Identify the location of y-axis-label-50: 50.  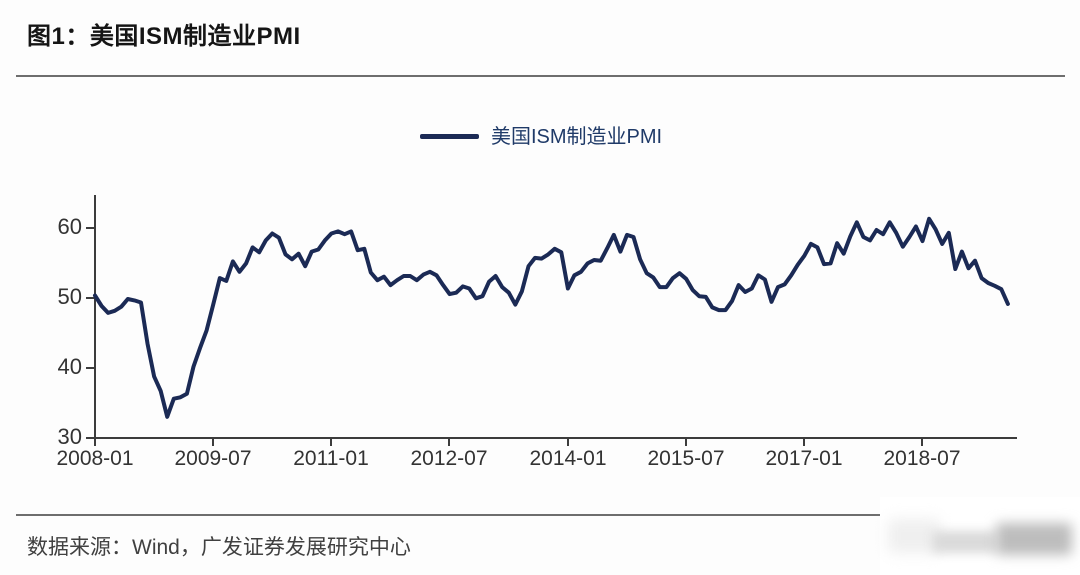
(69, 296).